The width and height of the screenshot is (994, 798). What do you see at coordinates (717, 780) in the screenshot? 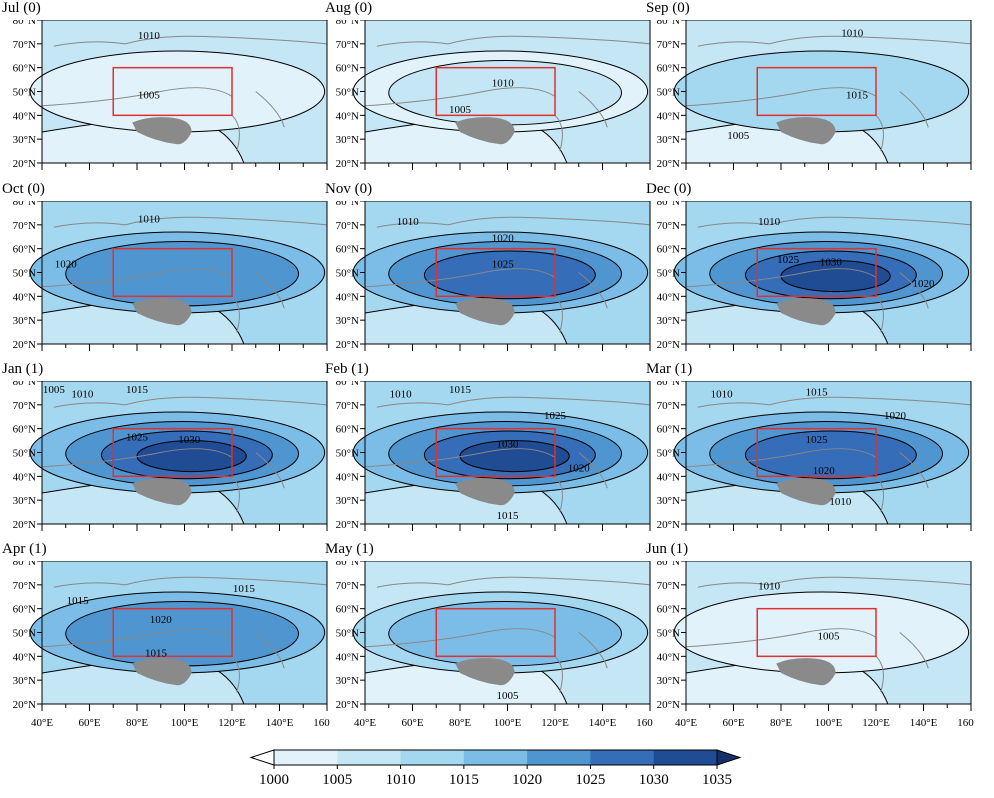
I see `colorbar-label: 1035` at bounding box center [717, 780].